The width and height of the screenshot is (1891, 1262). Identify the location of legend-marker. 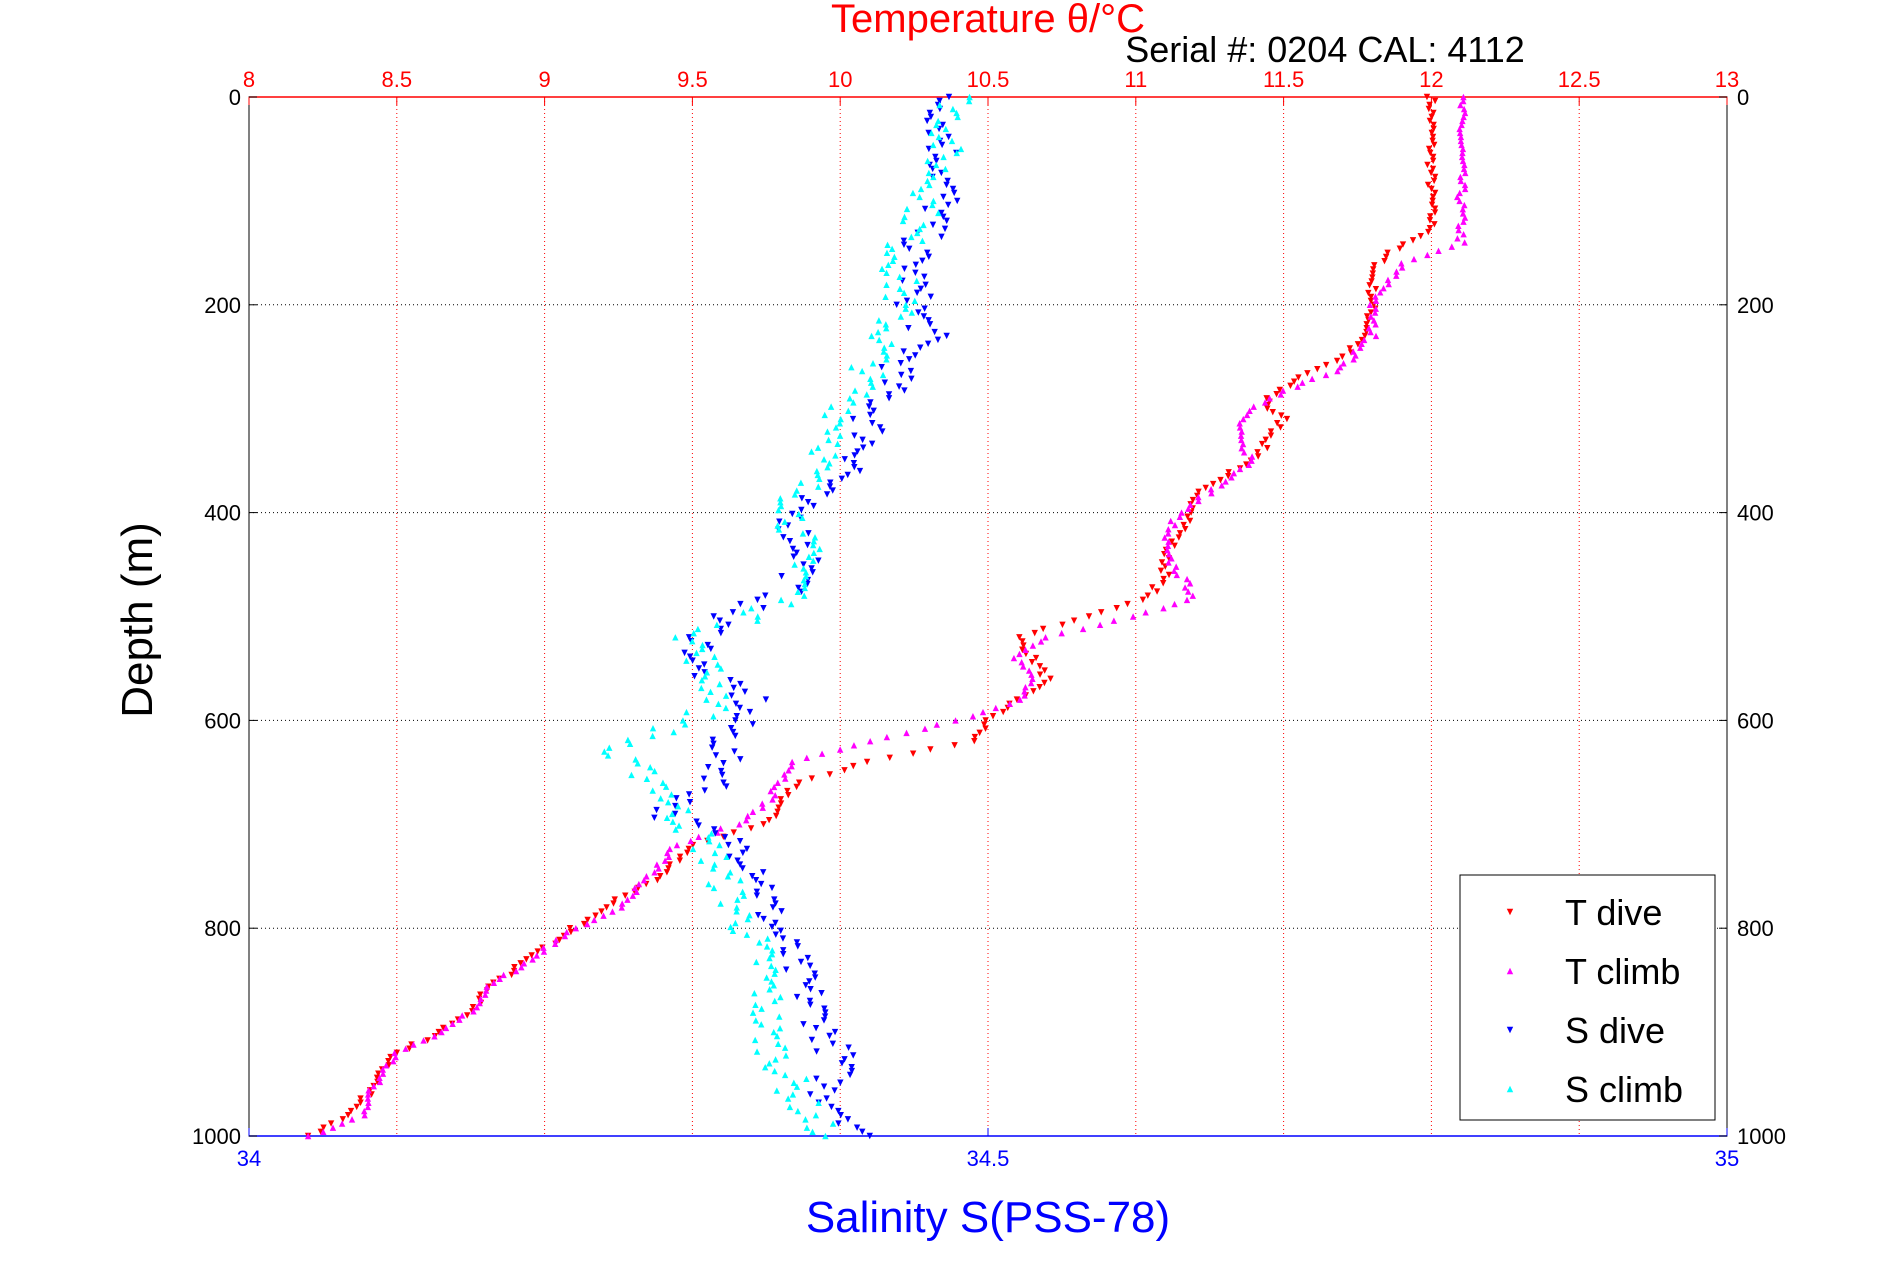
(1510, 1030).